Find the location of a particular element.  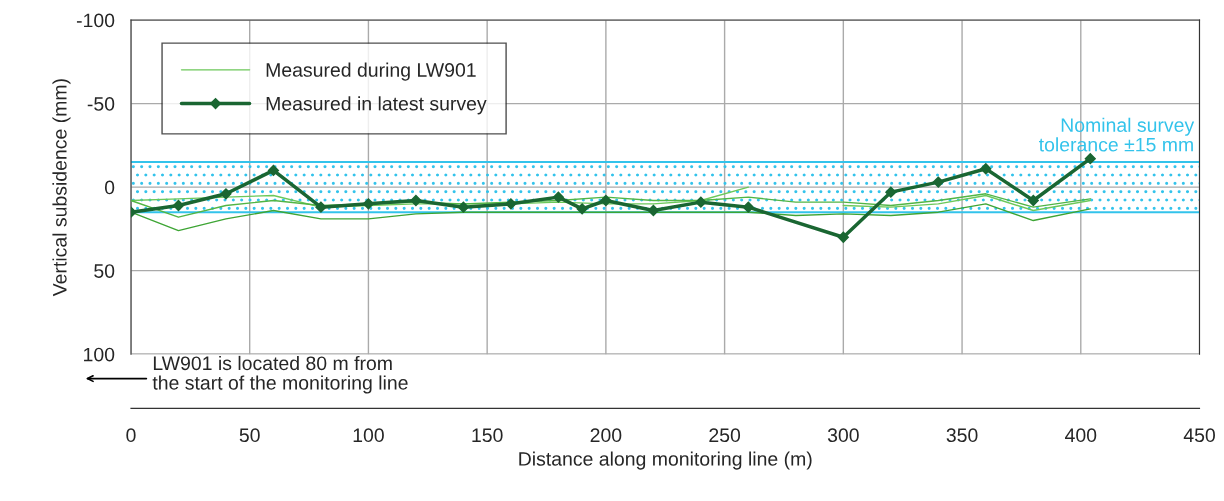

x-tick-label: 250 is located at coordinates (725, 435).